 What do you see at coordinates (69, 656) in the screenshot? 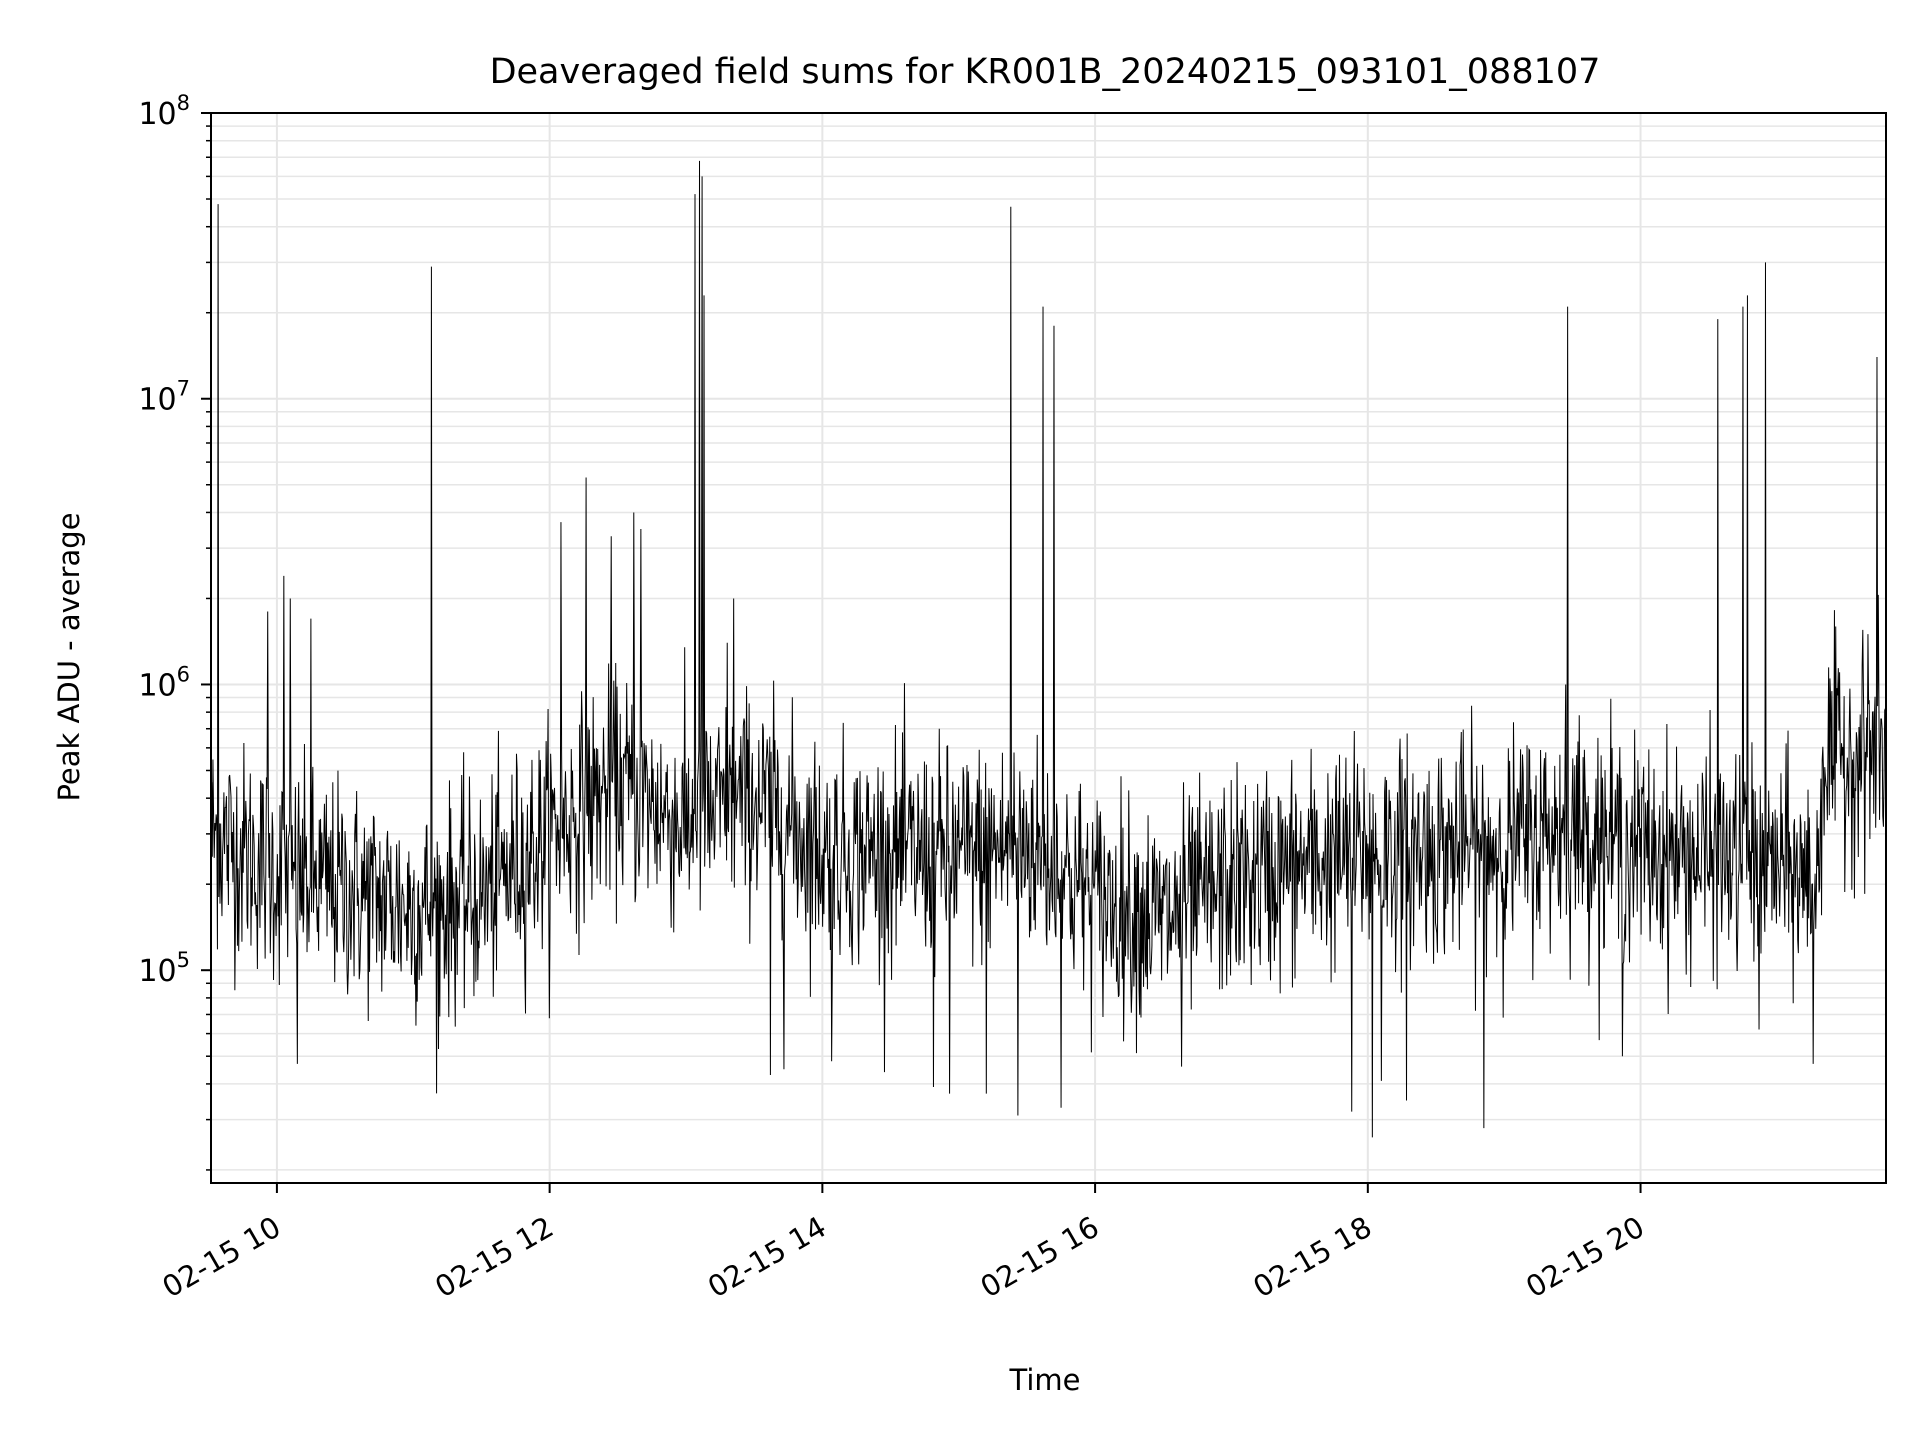
I see `y-axis-label: Peak ADU - average` at bounding box center [69, 656].